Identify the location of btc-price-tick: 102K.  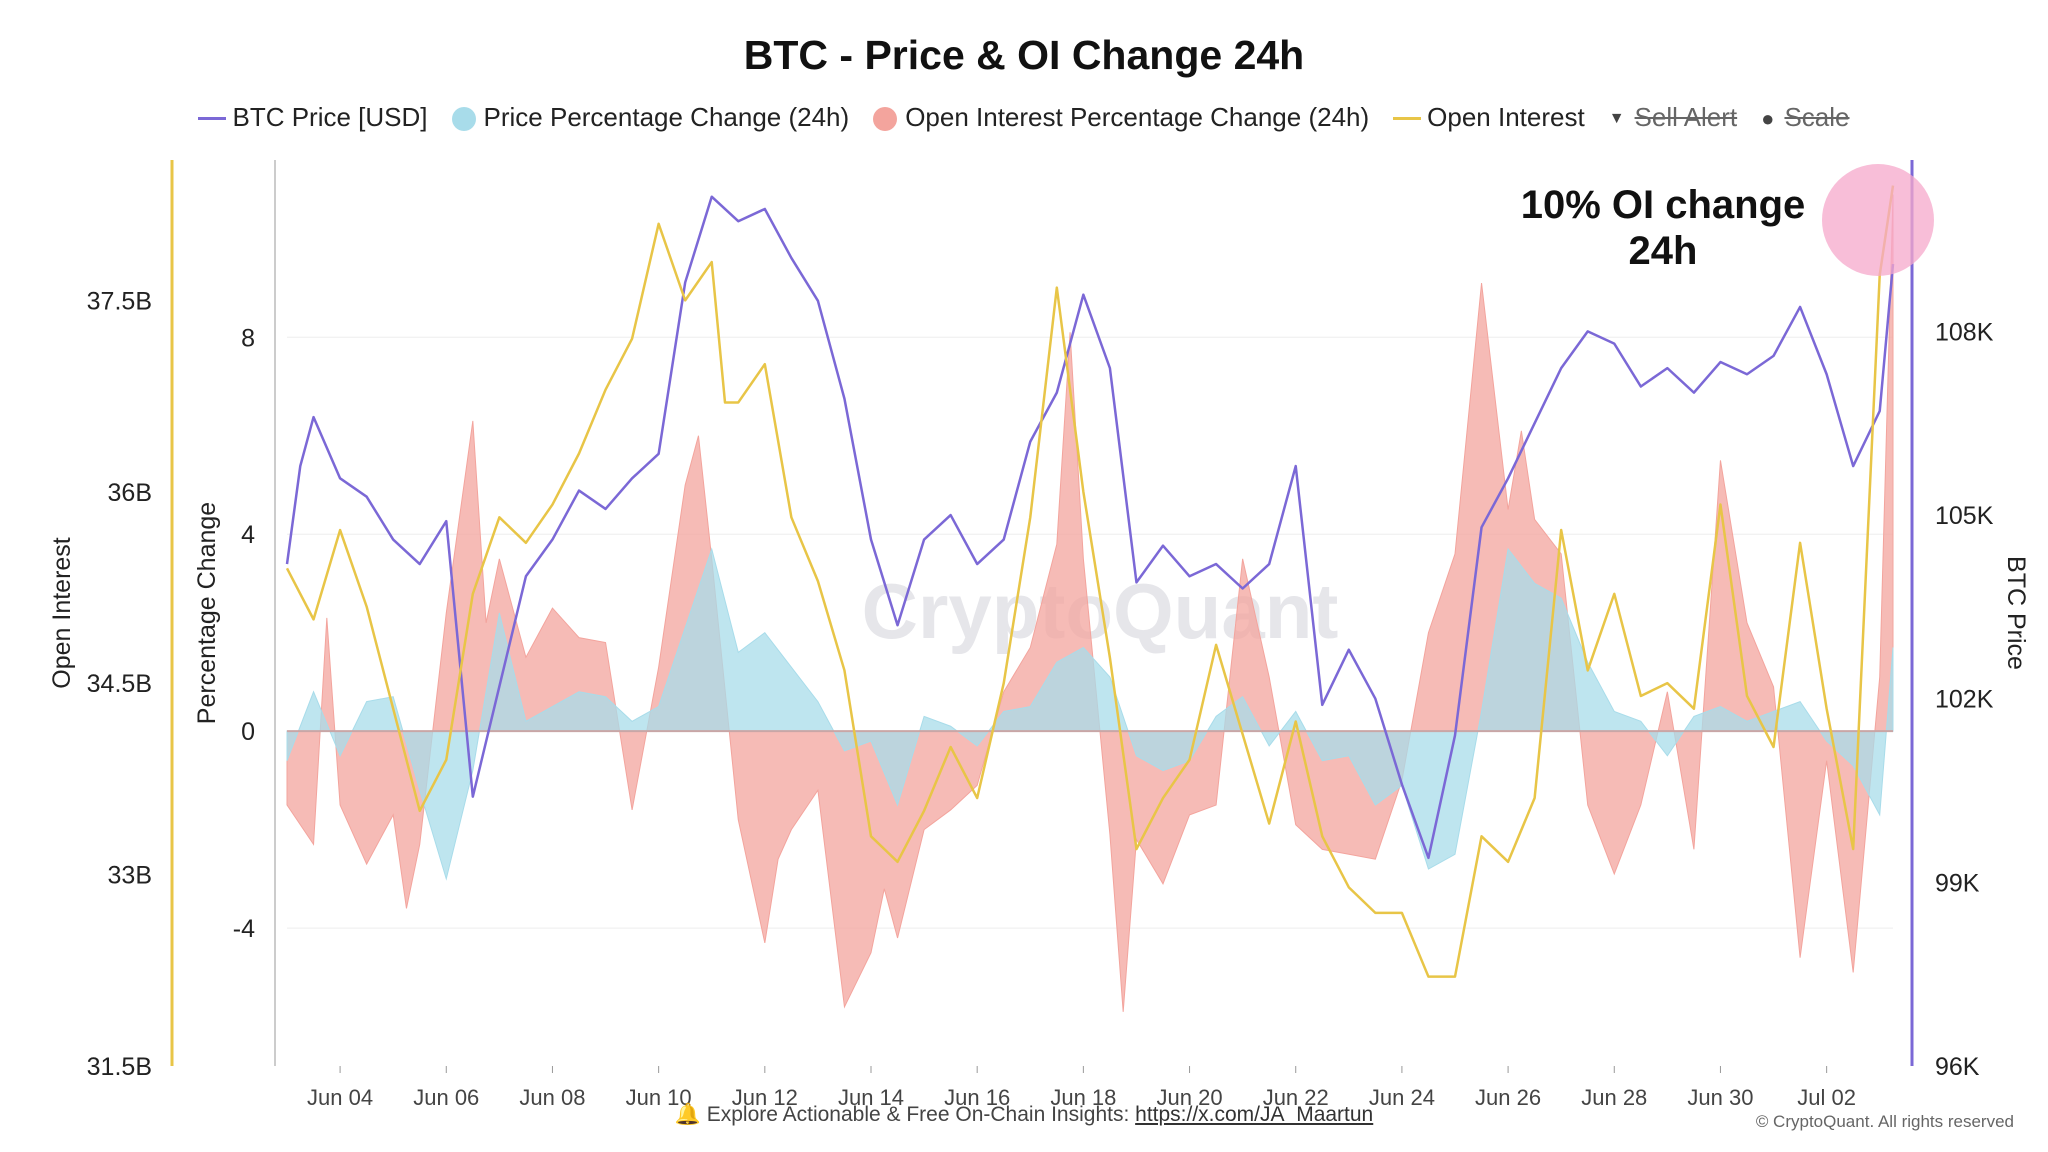
(1964, 700).